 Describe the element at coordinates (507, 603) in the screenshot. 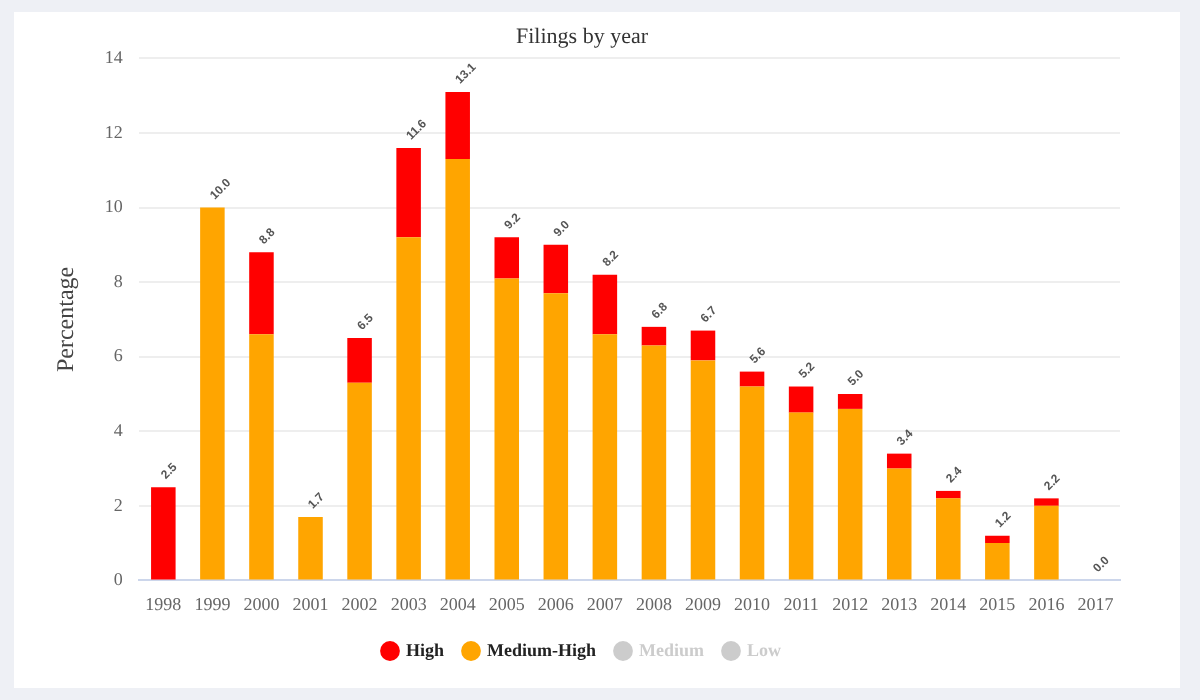

I see `x-tick-label: 2005` at that location.